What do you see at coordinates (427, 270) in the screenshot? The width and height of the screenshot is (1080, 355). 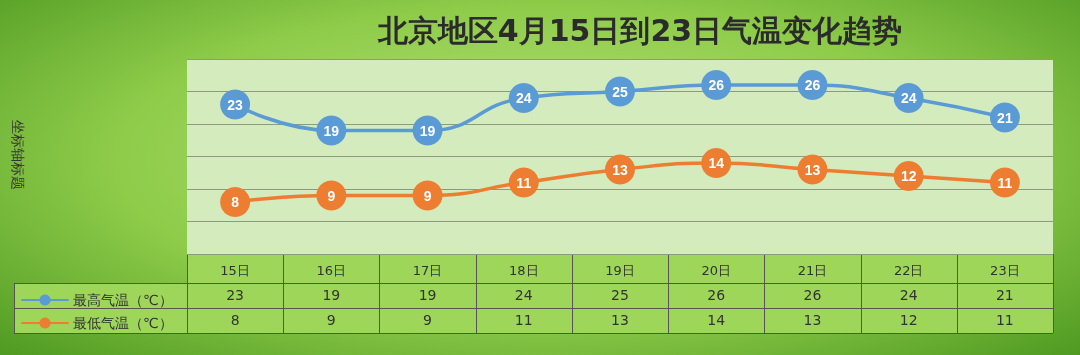 I see `x-tick-label: 17日` at bounding box center [427, 270].